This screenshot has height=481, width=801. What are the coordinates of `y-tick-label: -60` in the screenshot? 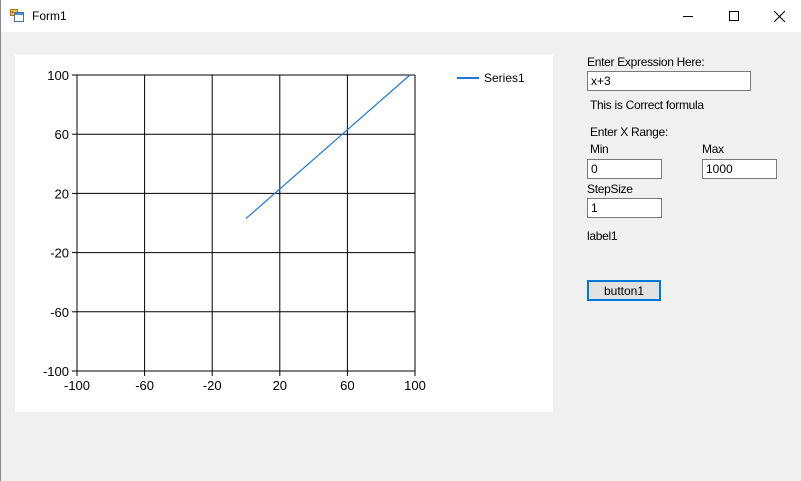 It's located at (59, 312).